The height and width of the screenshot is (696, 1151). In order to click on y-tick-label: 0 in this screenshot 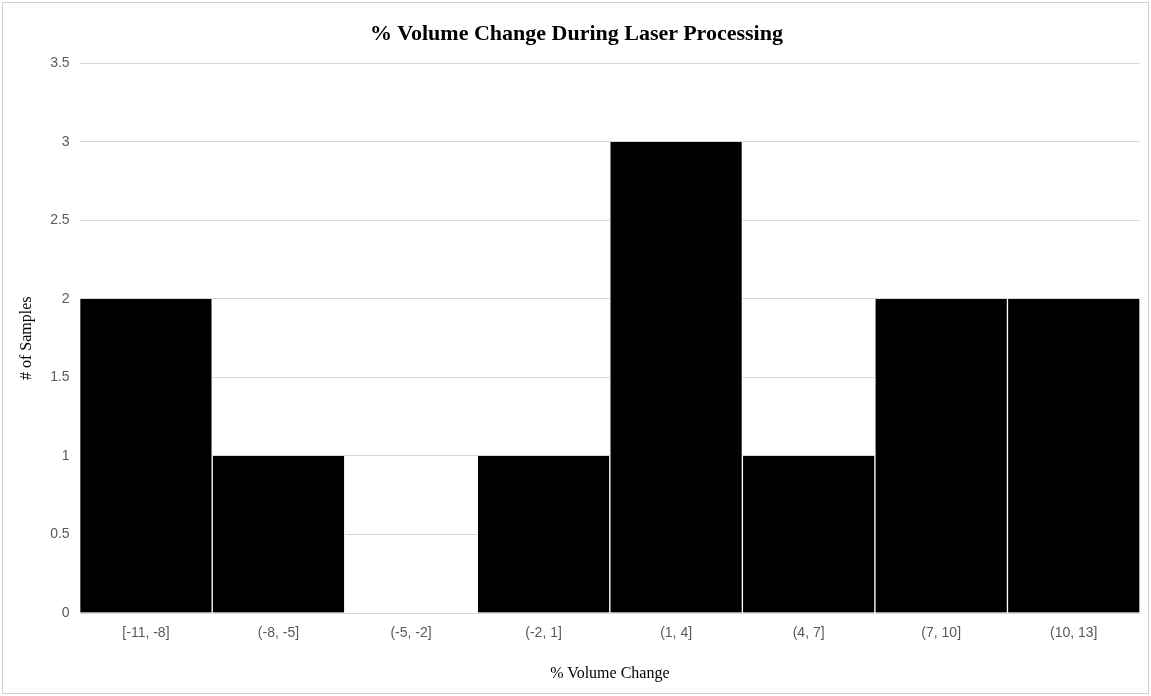, I will do `click(65, 611)`.